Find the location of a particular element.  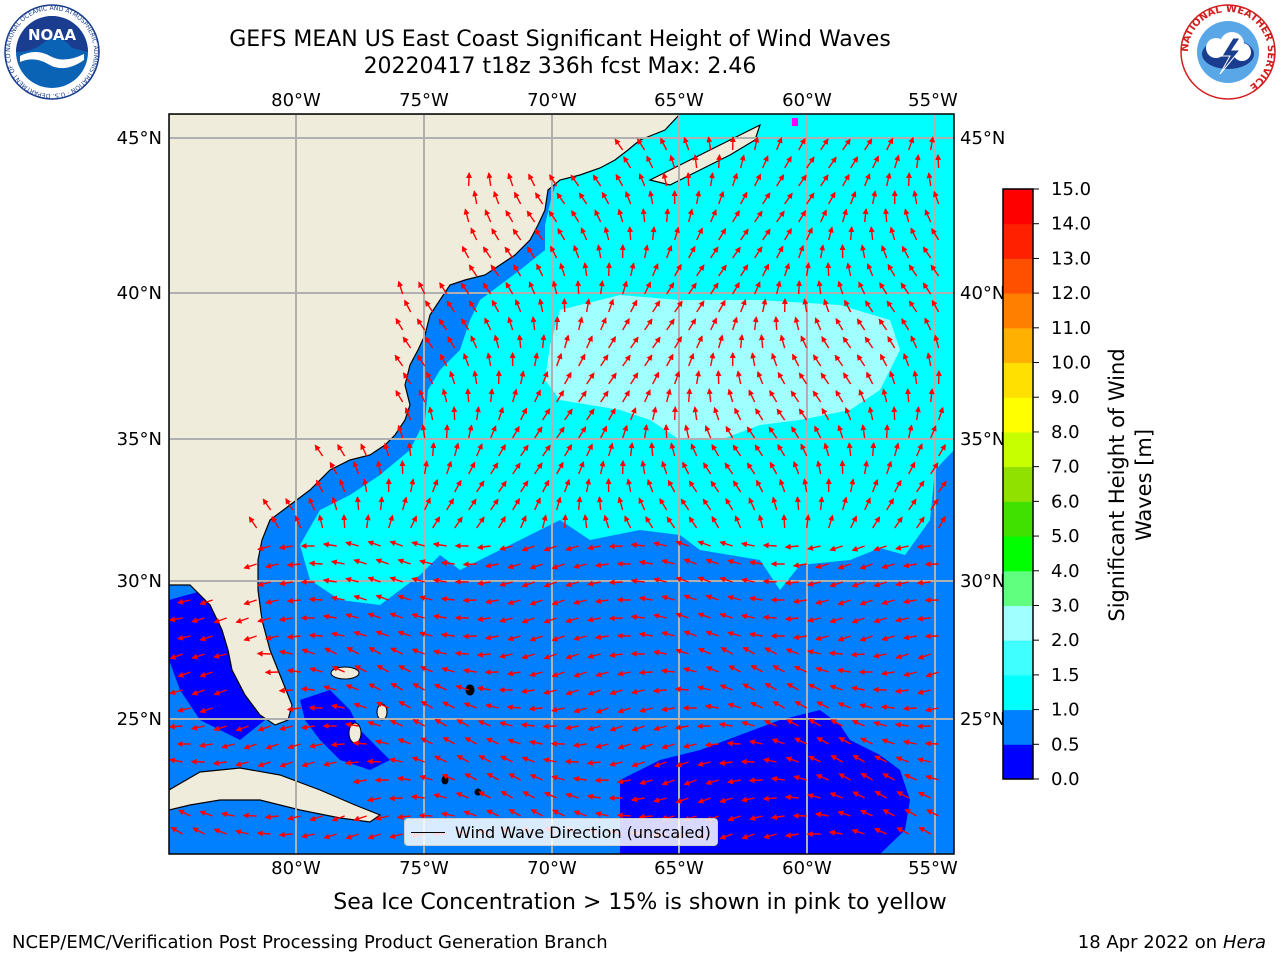

wave-band-1p5 is located at coordinates (722, 367).